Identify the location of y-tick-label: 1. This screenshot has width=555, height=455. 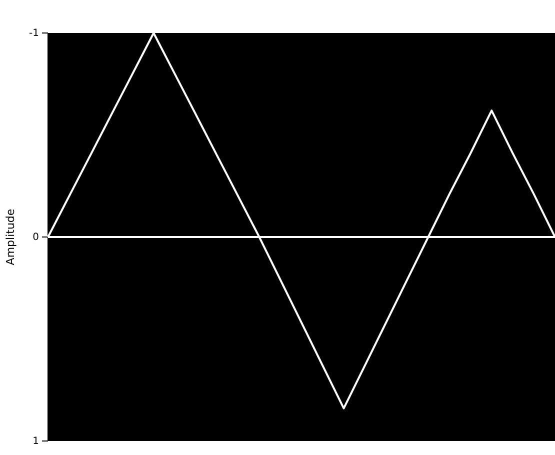
(35, 442).